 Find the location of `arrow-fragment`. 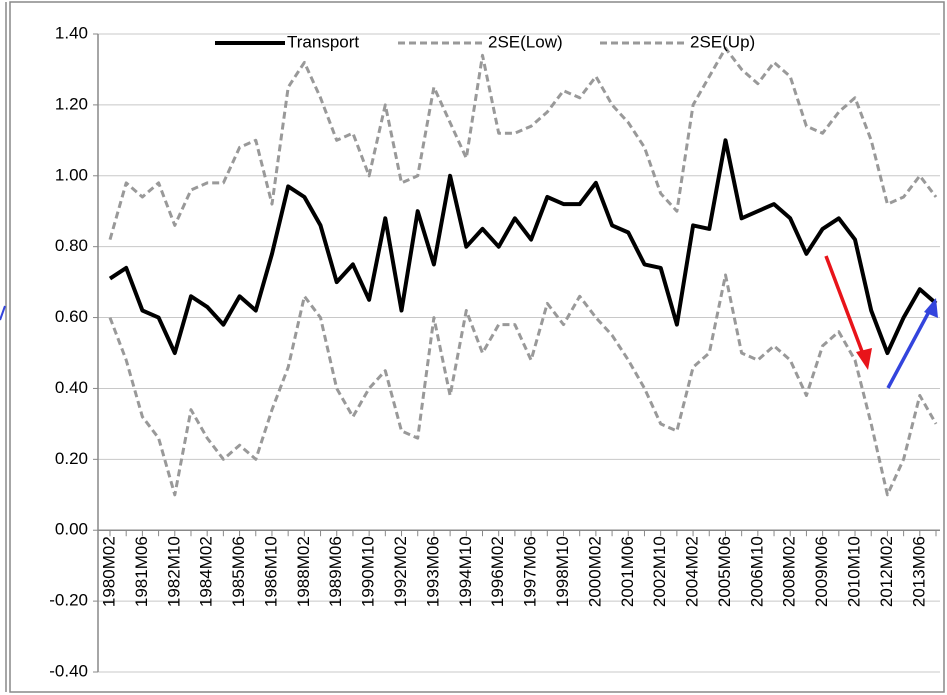

arrow-fragment is located at coordinates (3, 313).